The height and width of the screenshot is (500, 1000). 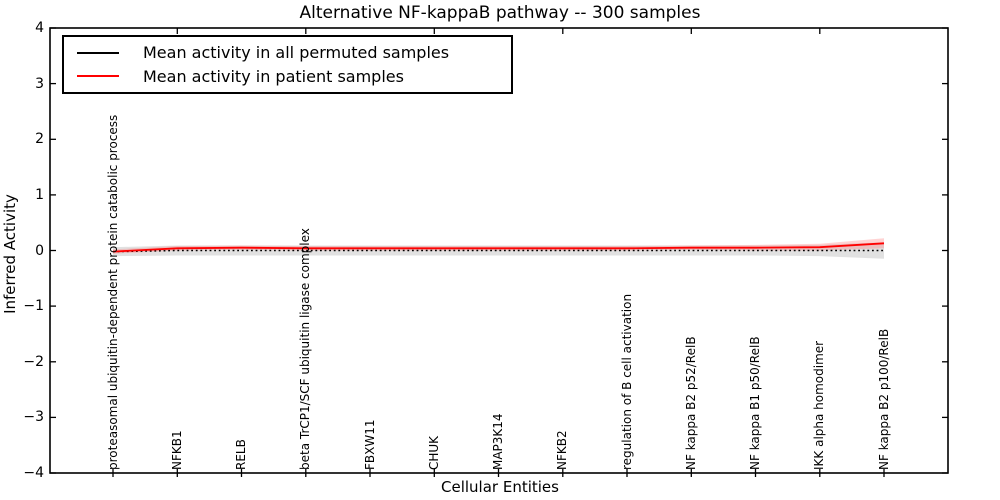 What do you see at coordinates (98, 52) in the screenshot?
I see `permuted-line-swatch` at bounding box center [98, 52].